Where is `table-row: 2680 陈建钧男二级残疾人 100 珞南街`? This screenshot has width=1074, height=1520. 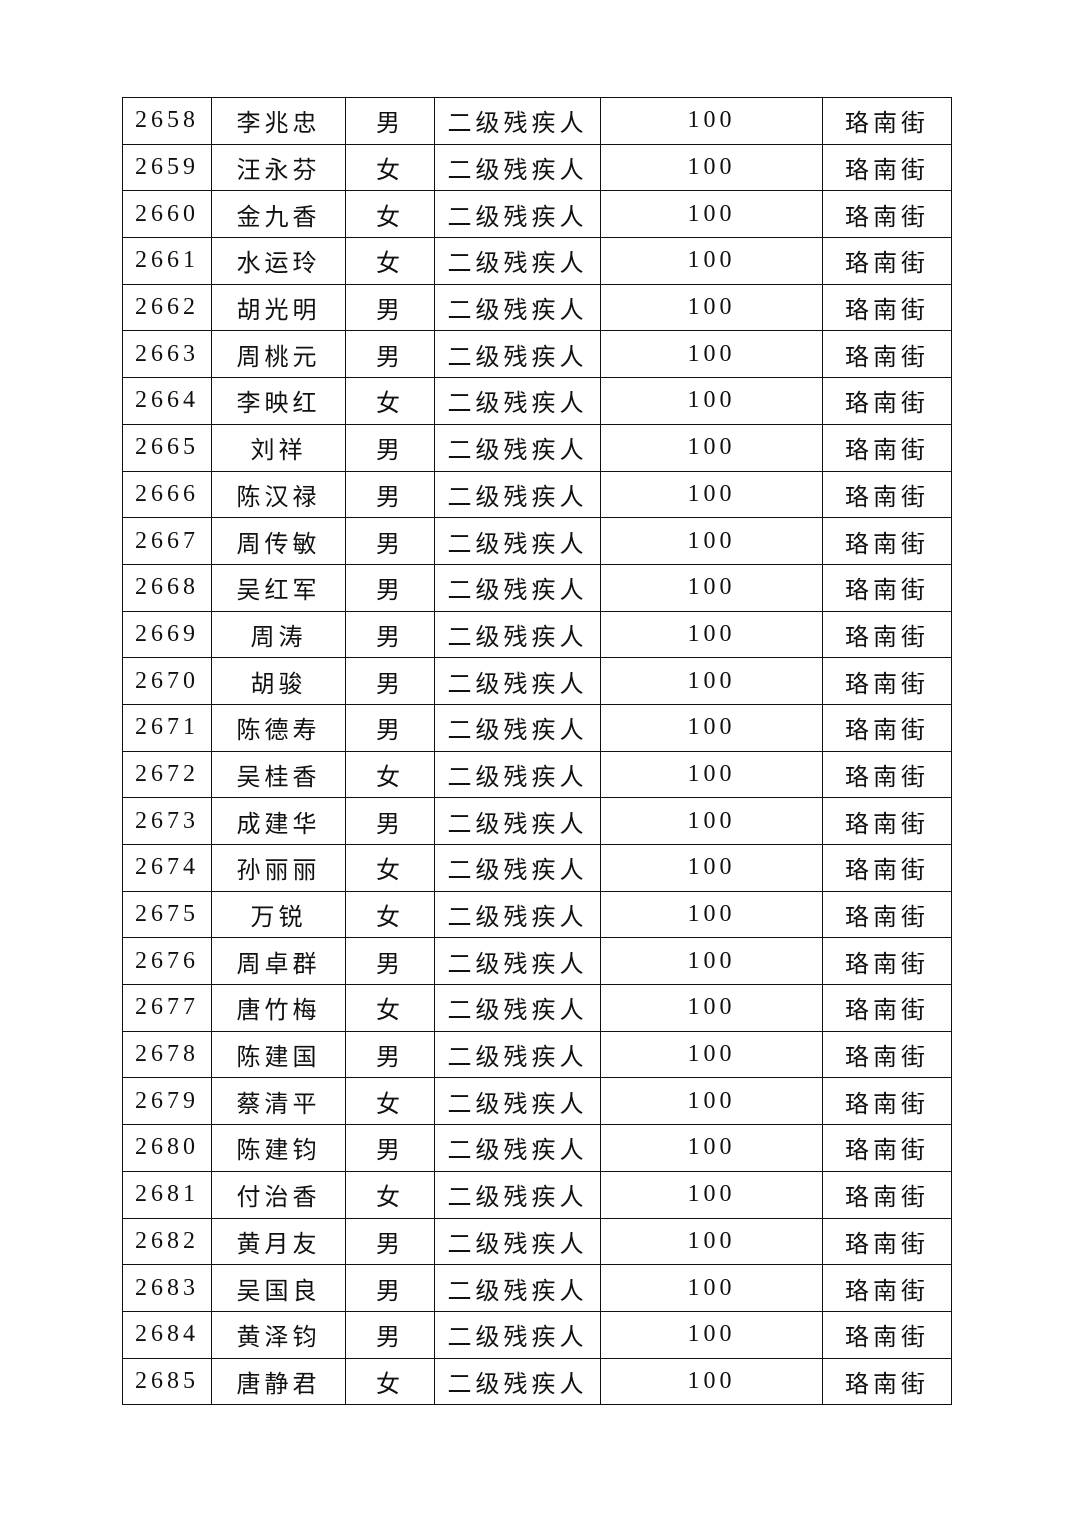 table-row: 2680 陈建钧男二级残疾人 100 珞南街 is located at coordinates (537, 1148).